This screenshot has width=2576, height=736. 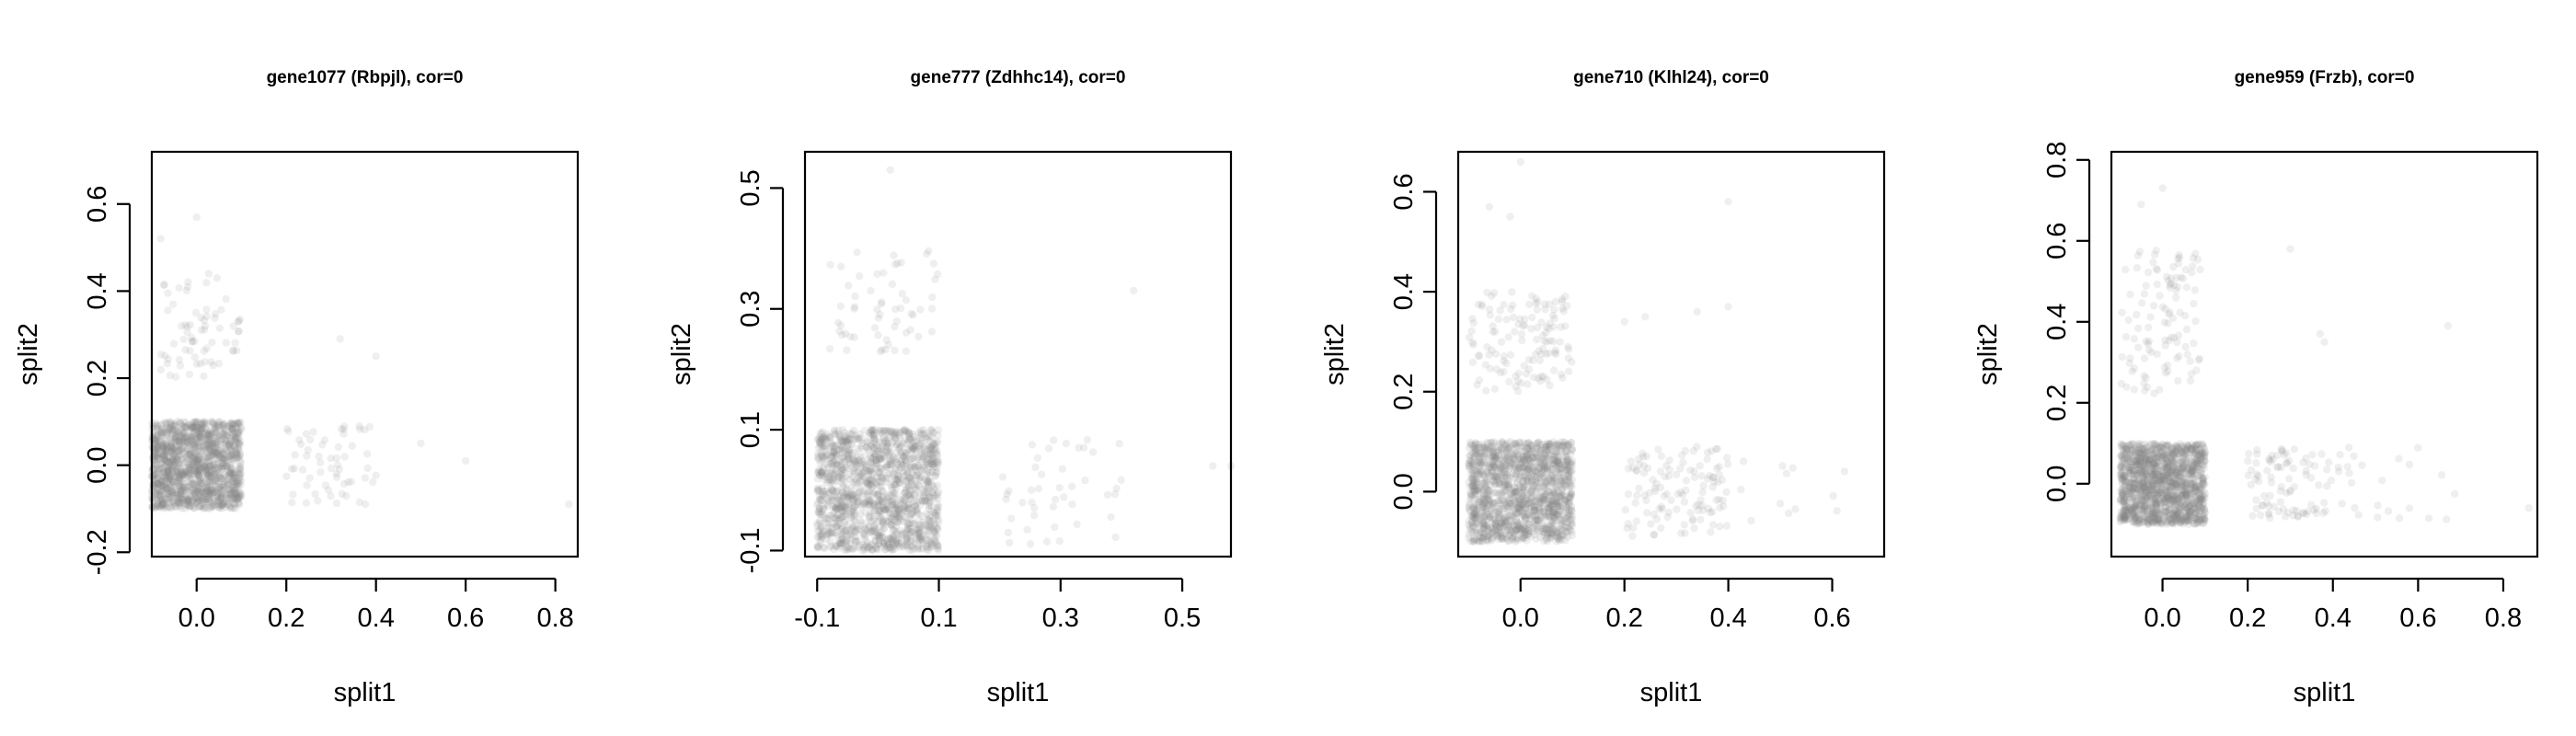 What do you see at coordinates (365, 692) in the screenshot?
I see `x-axis-label: split1` at bounding box center [365, 692].